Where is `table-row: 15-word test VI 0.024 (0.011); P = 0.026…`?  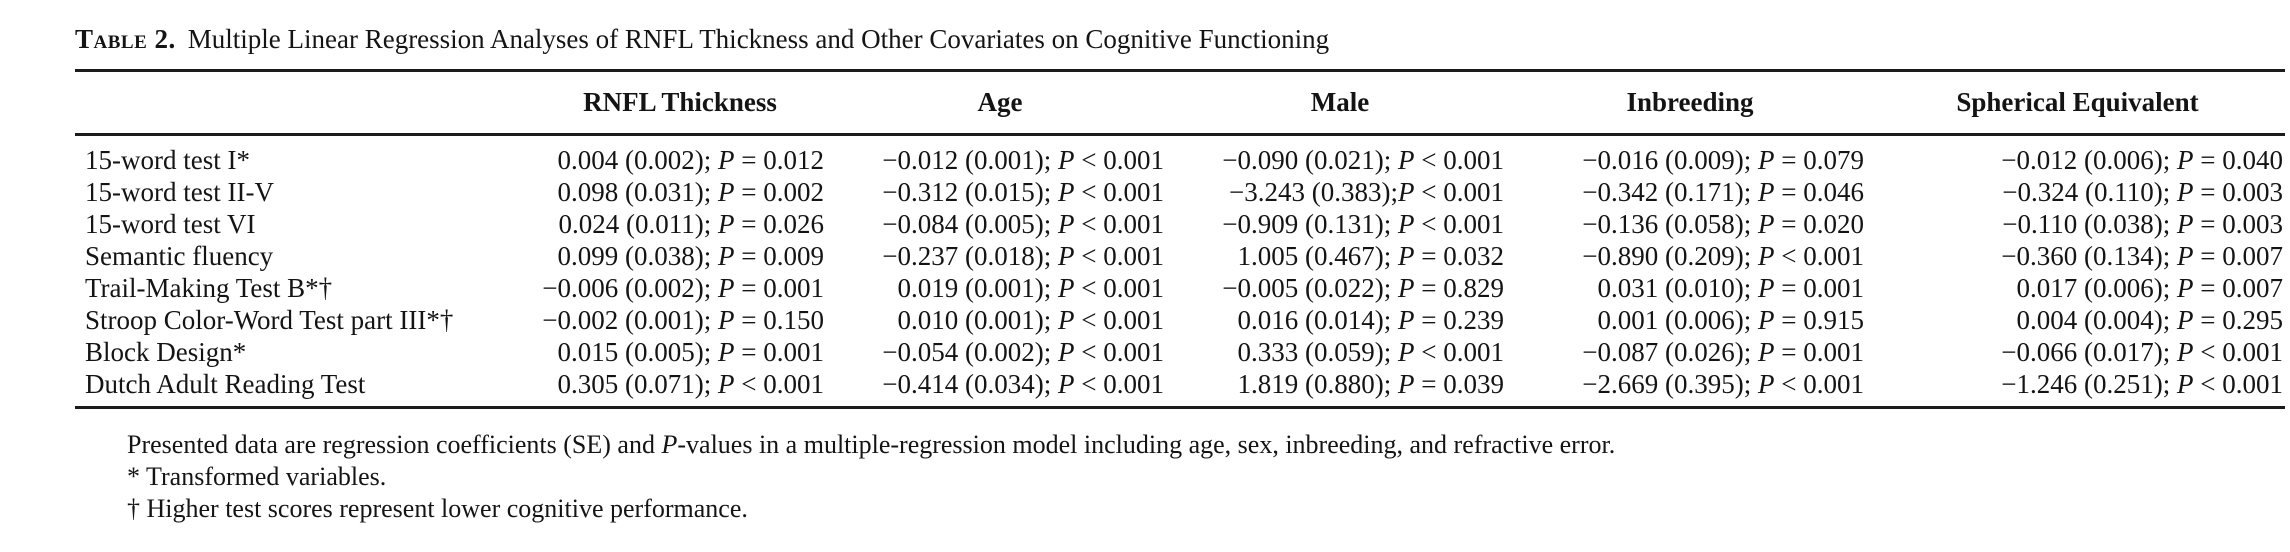
table-row: 15-word test VI 0.024 (0.011); P = 0.026… is located at coordinates (1180, 224).